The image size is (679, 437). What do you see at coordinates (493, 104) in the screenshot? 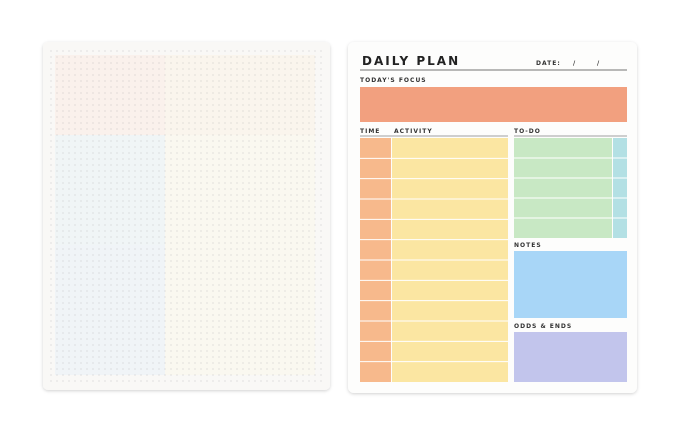
I see `focus-box` at bounding box center [493, 104].